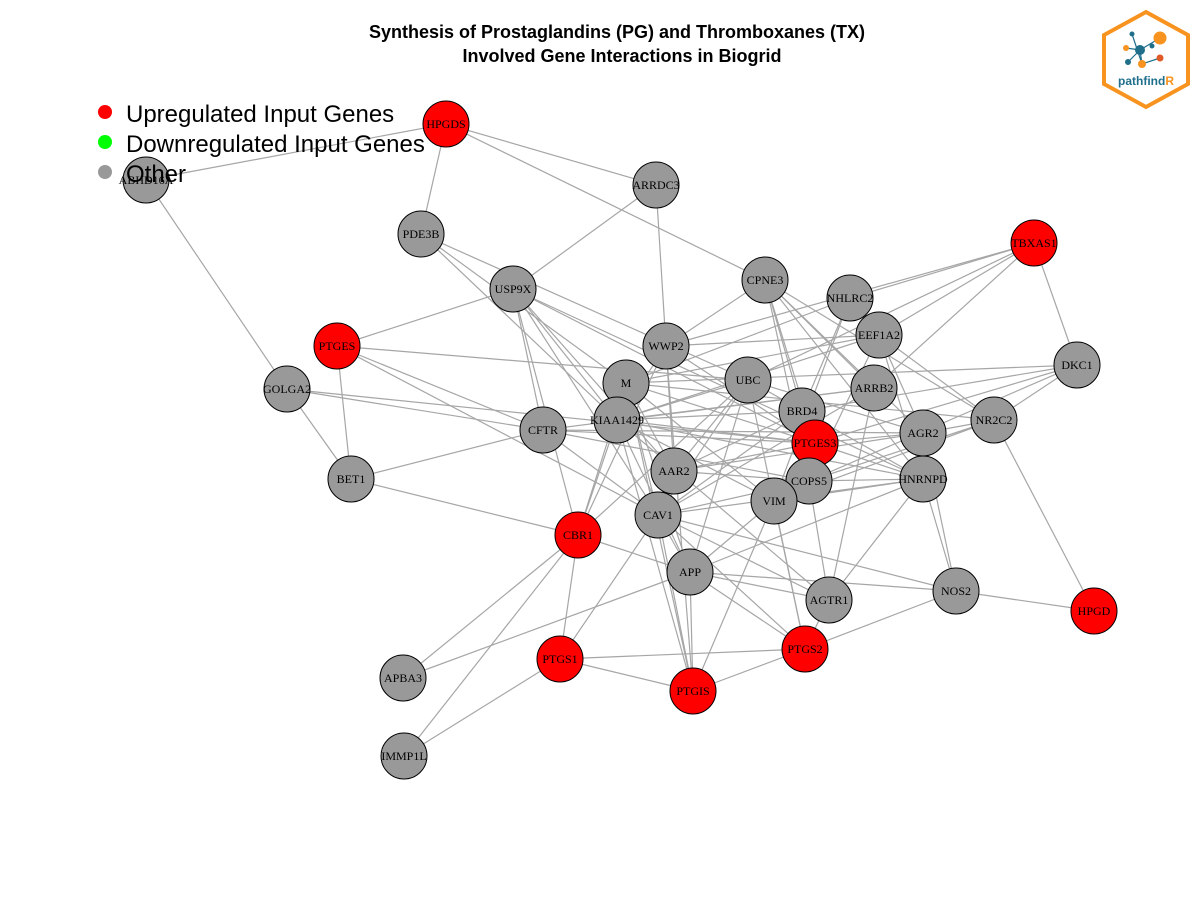  Describe the element at coordinates (880, 620) in the screenshot. I see `edge-nos2-ptgs2` at that location.